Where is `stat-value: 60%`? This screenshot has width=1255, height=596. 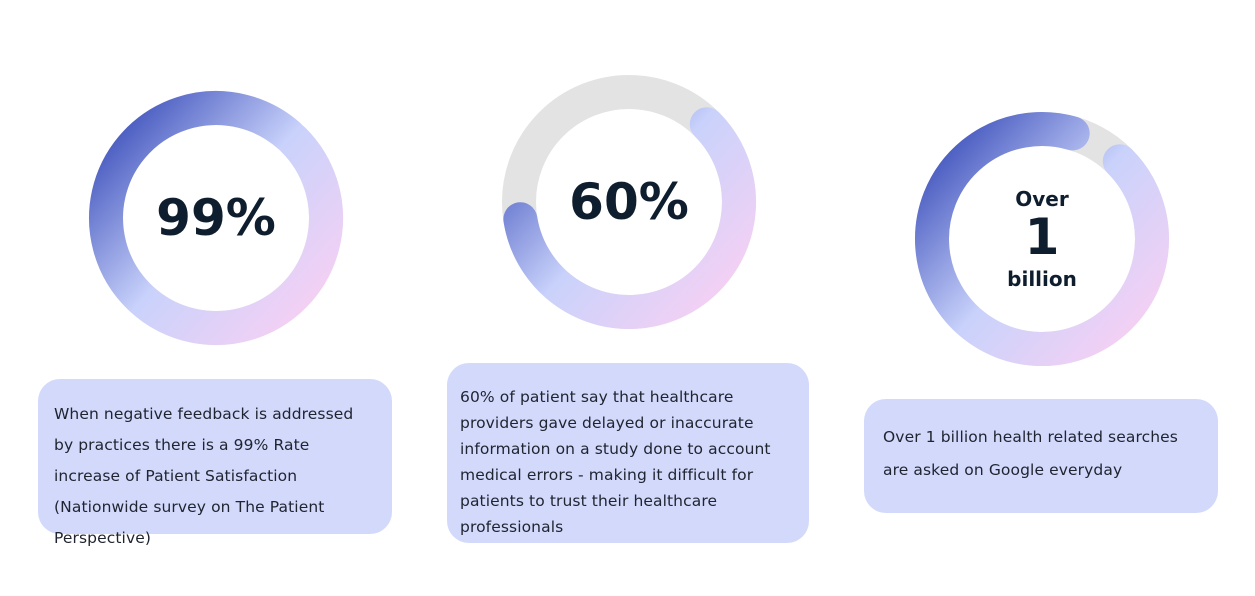
stat-value: 60% is located at coordinates (629, 202).